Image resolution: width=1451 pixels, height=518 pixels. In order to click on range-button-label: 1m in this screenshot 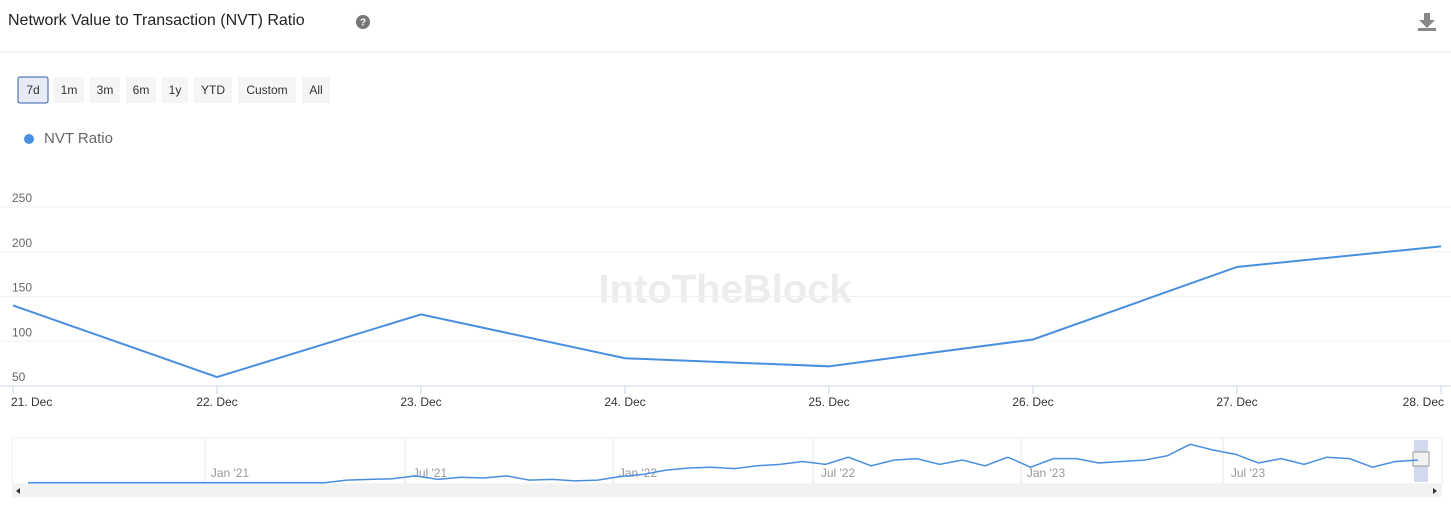, I will do `click(69, 90)`.